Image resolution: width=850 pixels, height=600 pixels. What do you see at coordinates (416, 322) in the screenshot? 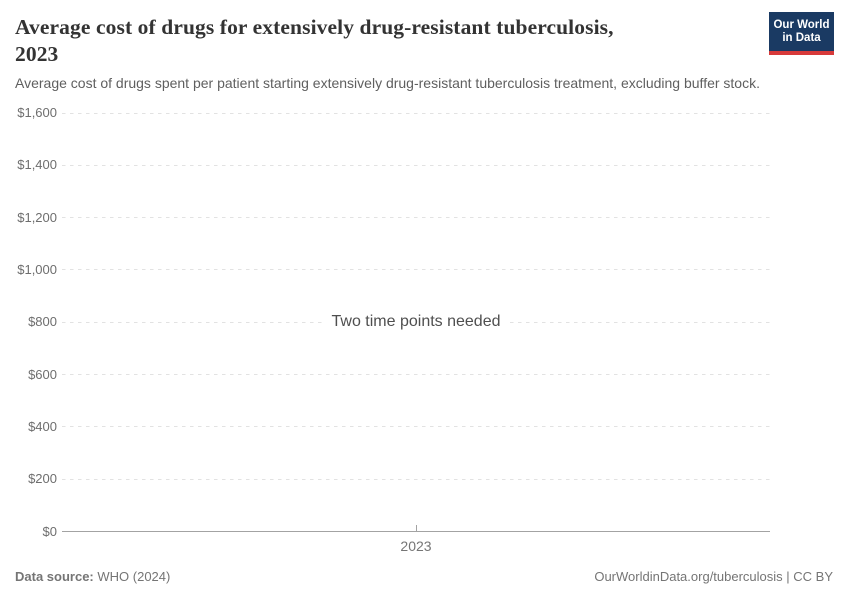
I see `empty-state-message: Two time points needed` at bounding box center [416, 322].